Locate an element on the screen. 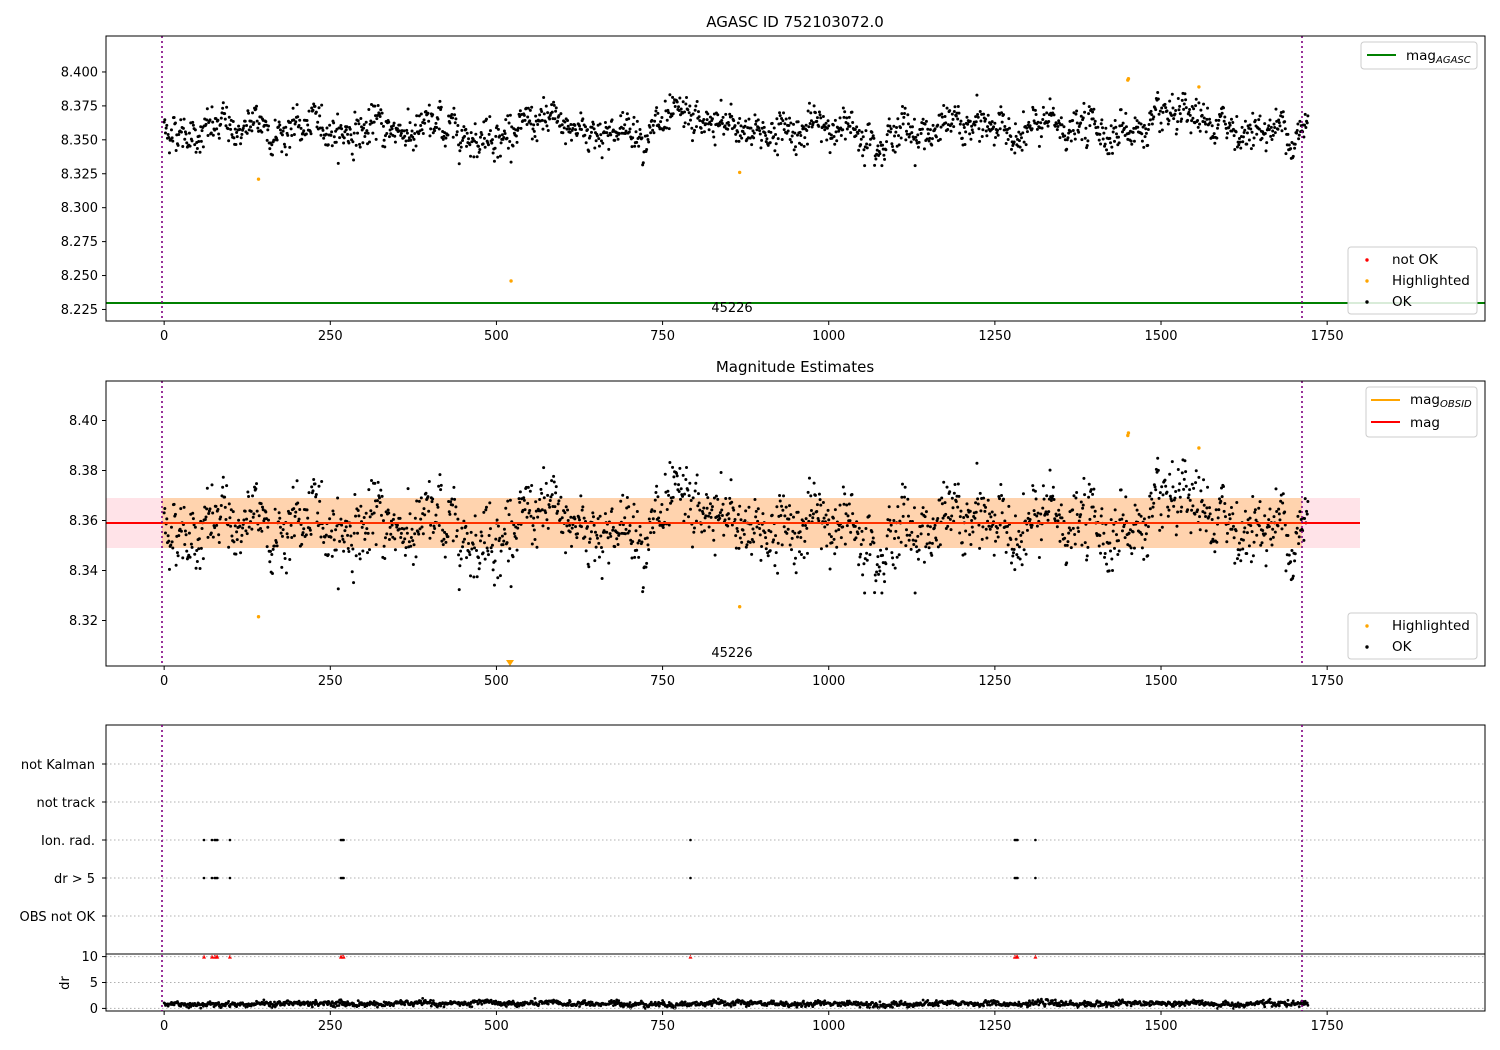  x-tick-label: 750 is located at coordinates (662, 681).